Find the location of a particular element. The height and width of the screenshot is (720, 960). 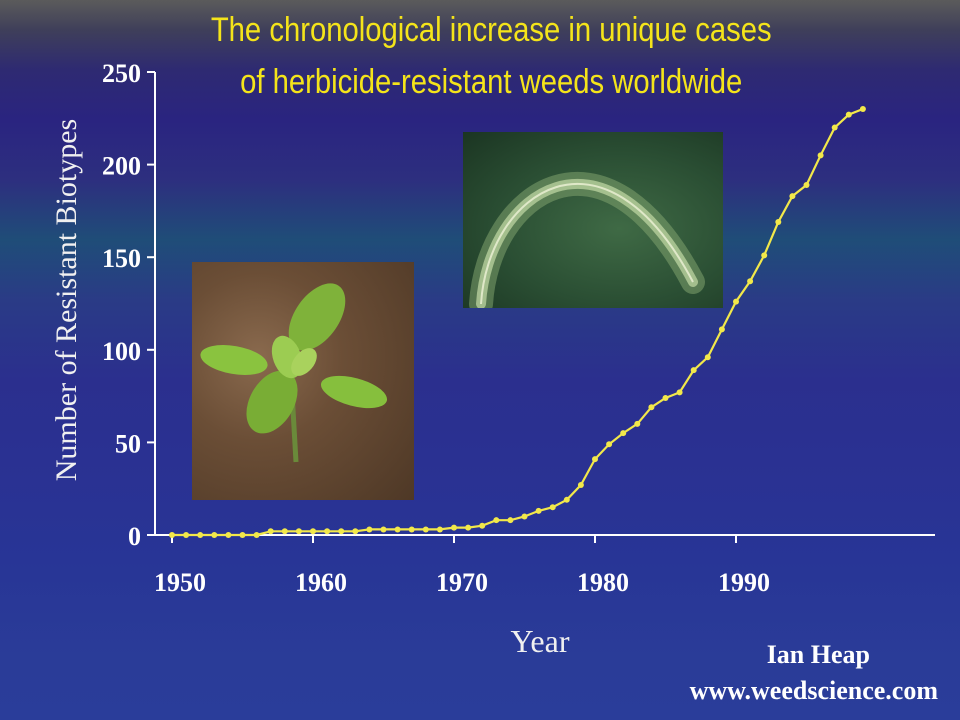

y-tick-label: 250 is located at coordinates (121, 73).